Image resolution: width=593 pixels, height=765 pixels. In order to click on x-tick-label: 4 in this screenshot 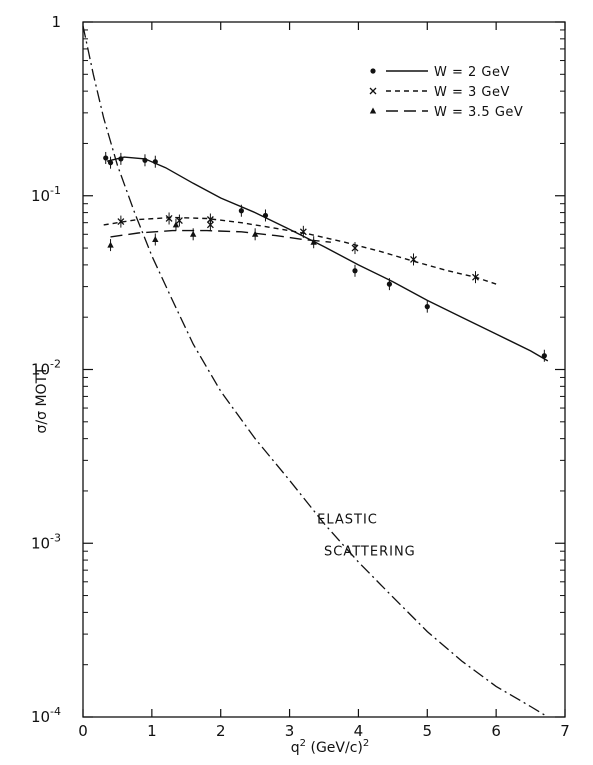, I will do `click(359, 731)`.